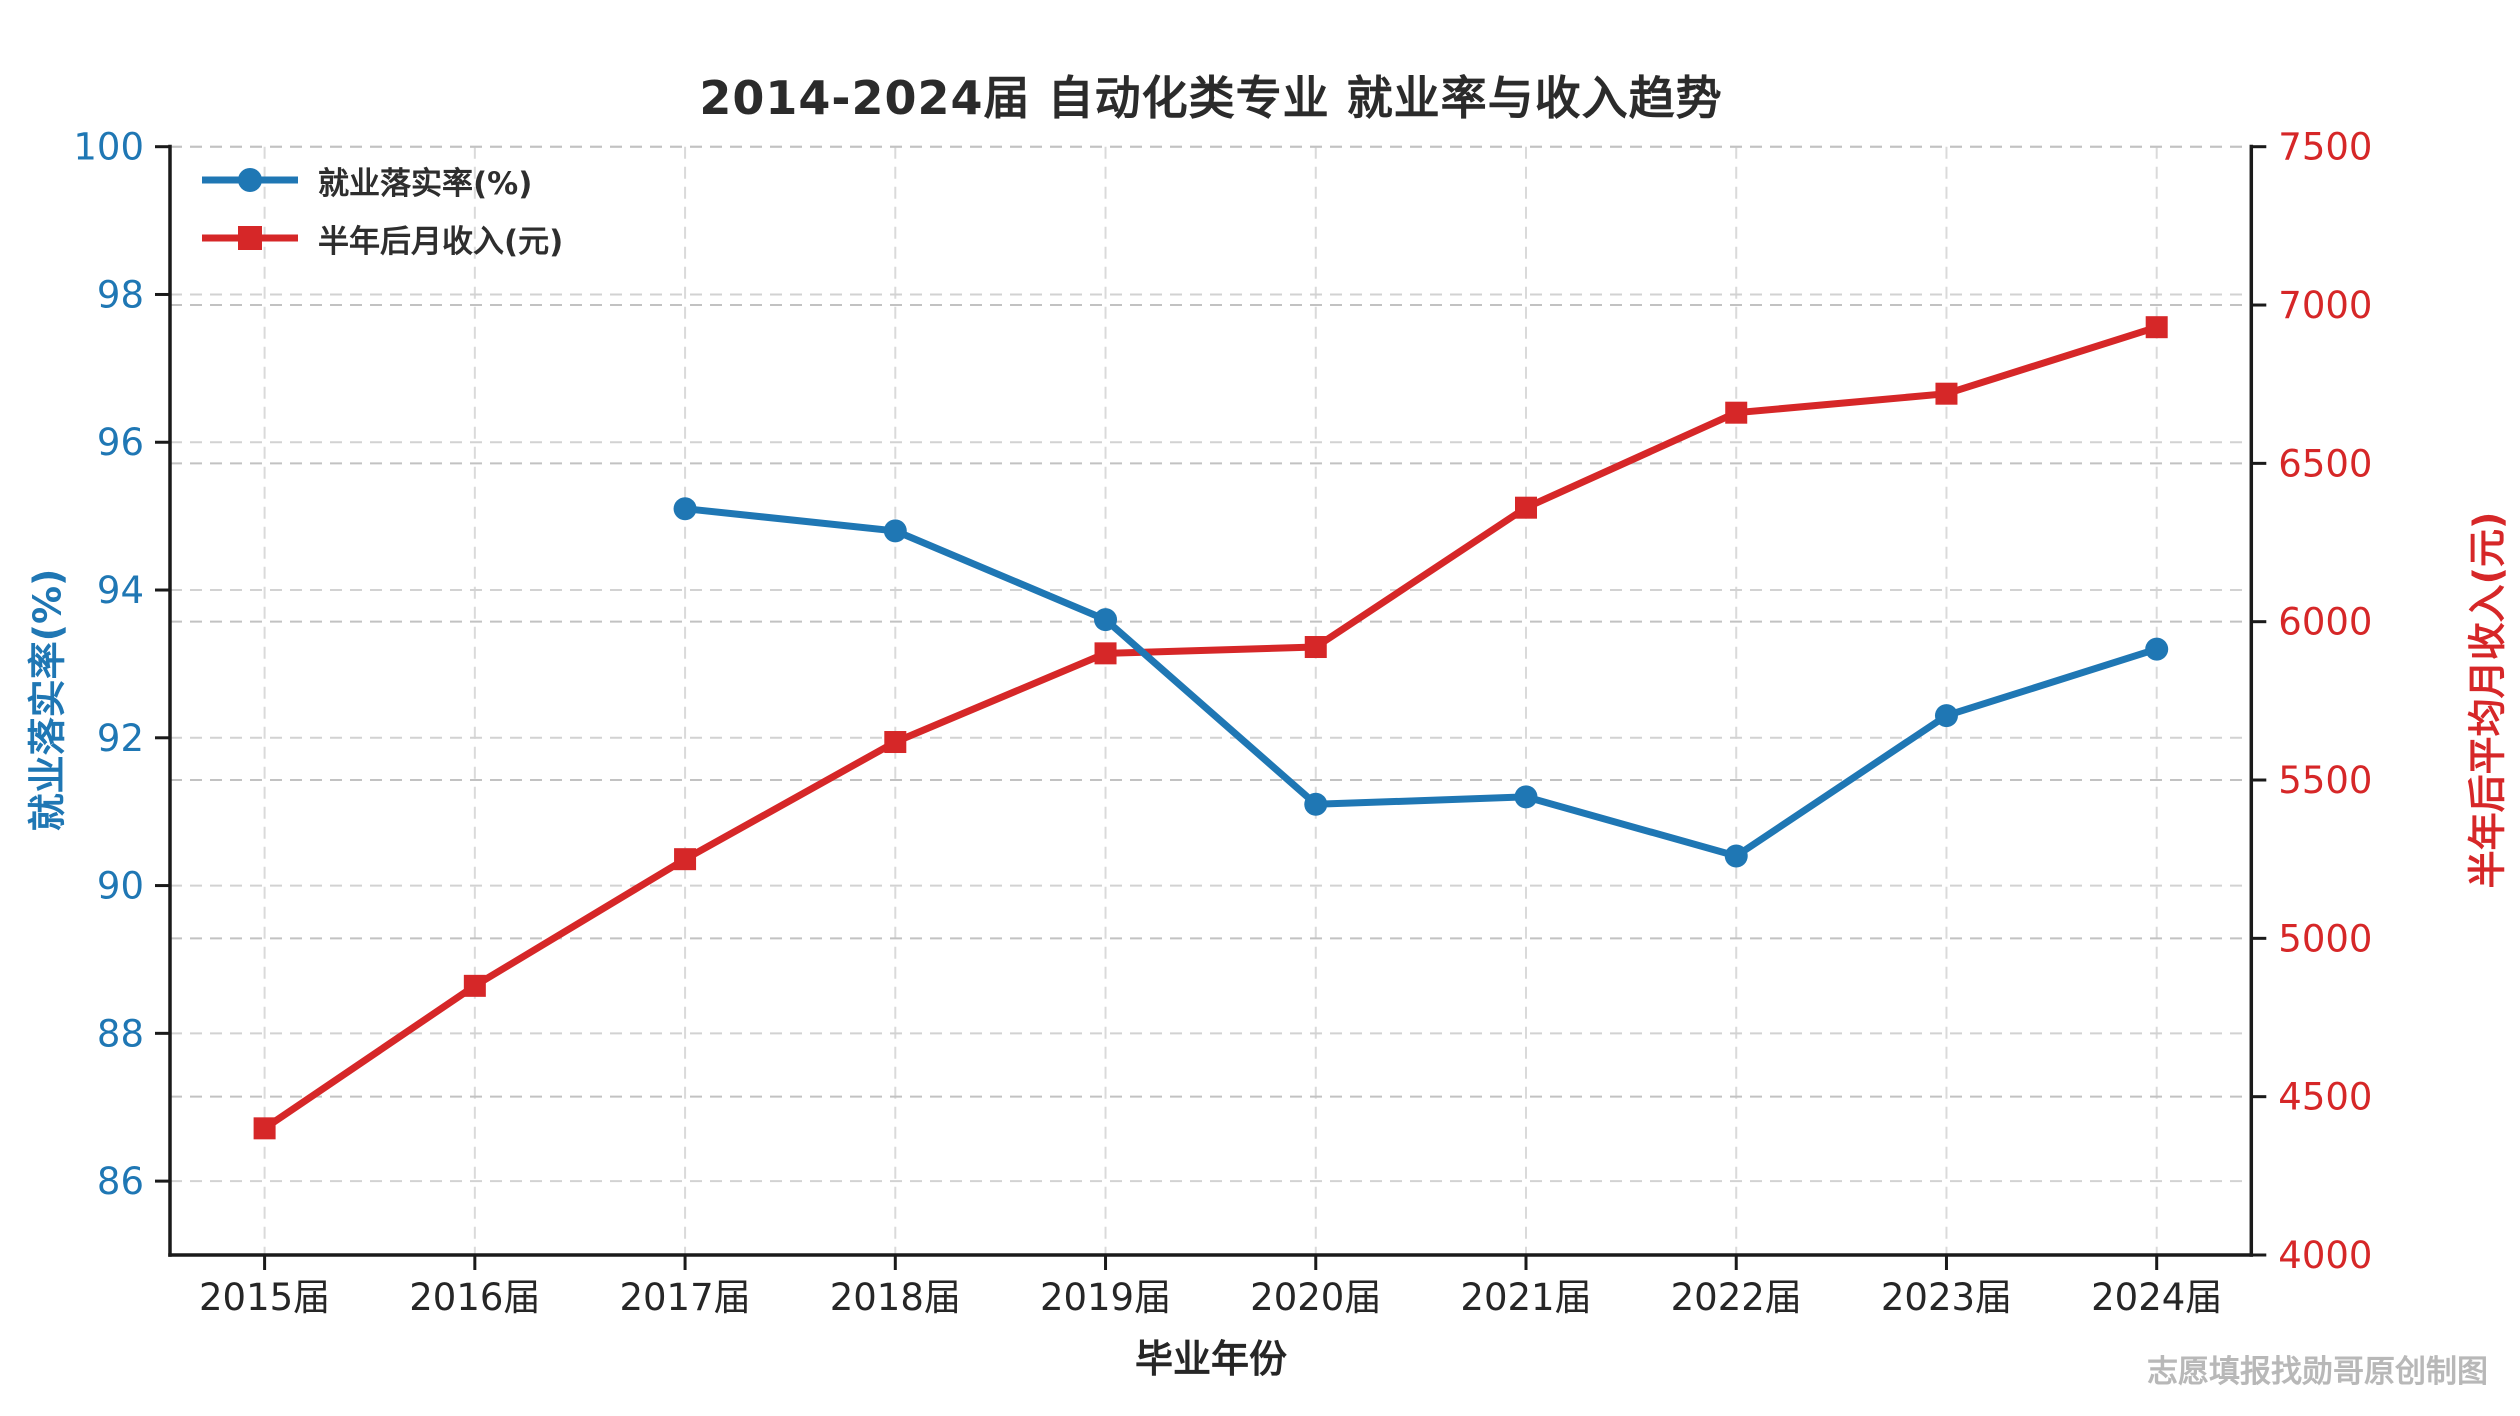  Describe the element at coordinates (120, 1033) in the screenshot. I see `left-y-tick-label: 88` at that location.